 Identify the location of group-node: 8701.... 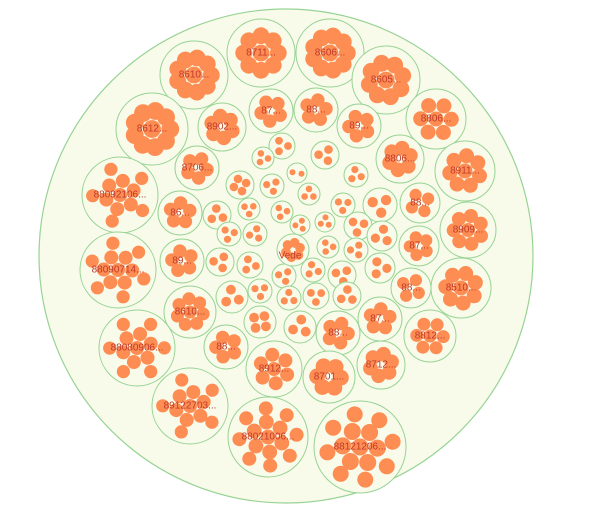
(329, 377).